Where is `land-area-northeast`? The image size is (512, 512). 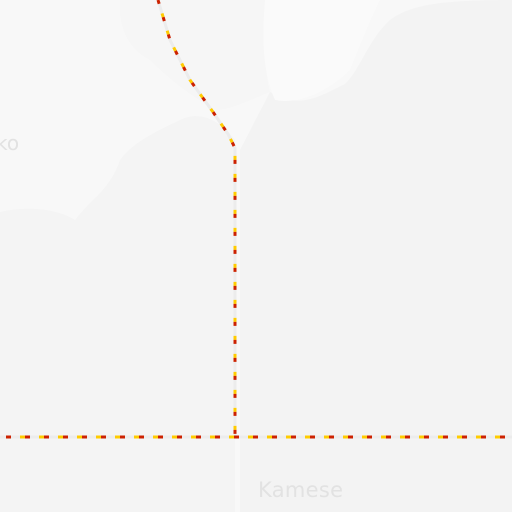
land-area-northeast is located at coordinates (321, 50).